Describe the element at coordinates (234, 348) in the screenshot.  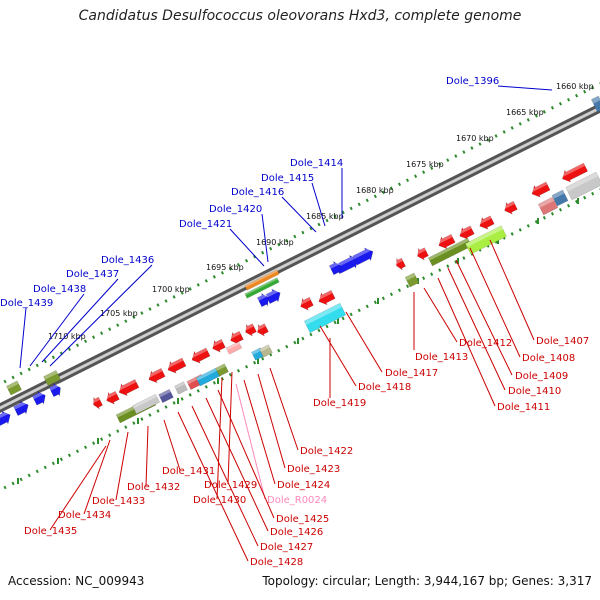
I see `feature-box-pink` at that location.